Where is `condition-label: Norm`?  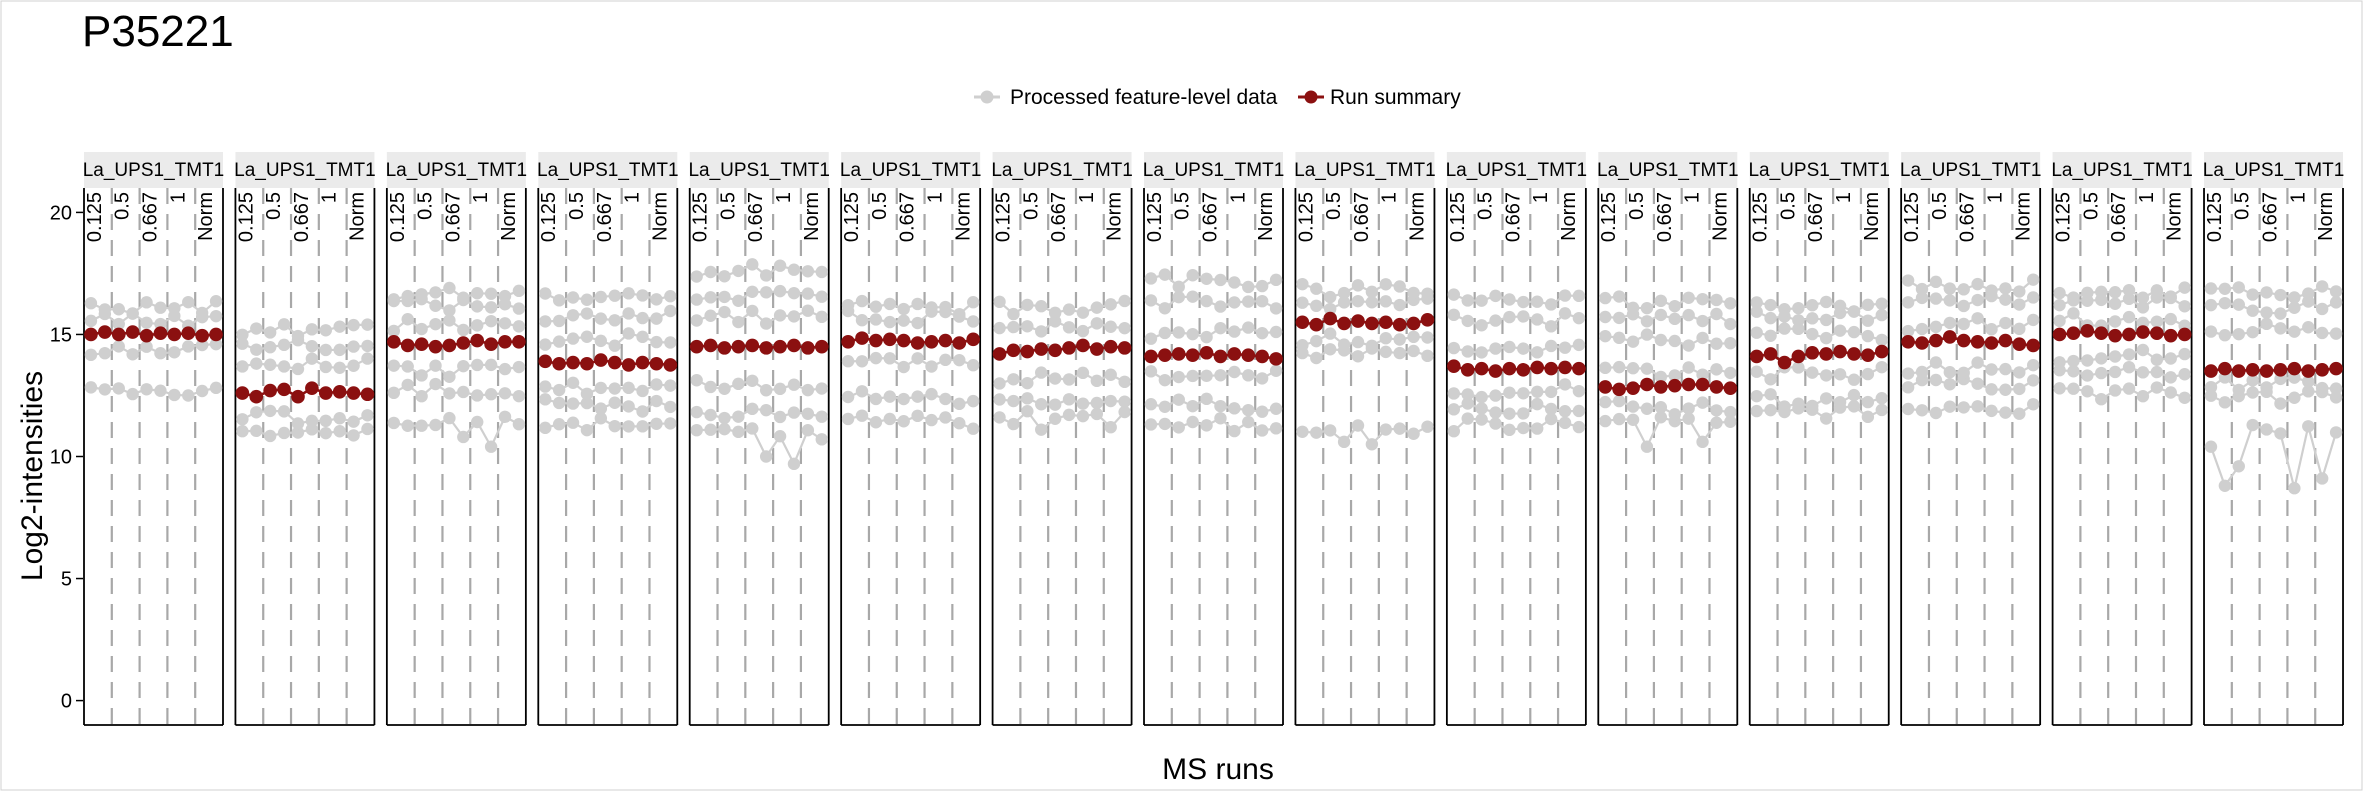 condition-label: Norm is located at coordinates (1115, 216).